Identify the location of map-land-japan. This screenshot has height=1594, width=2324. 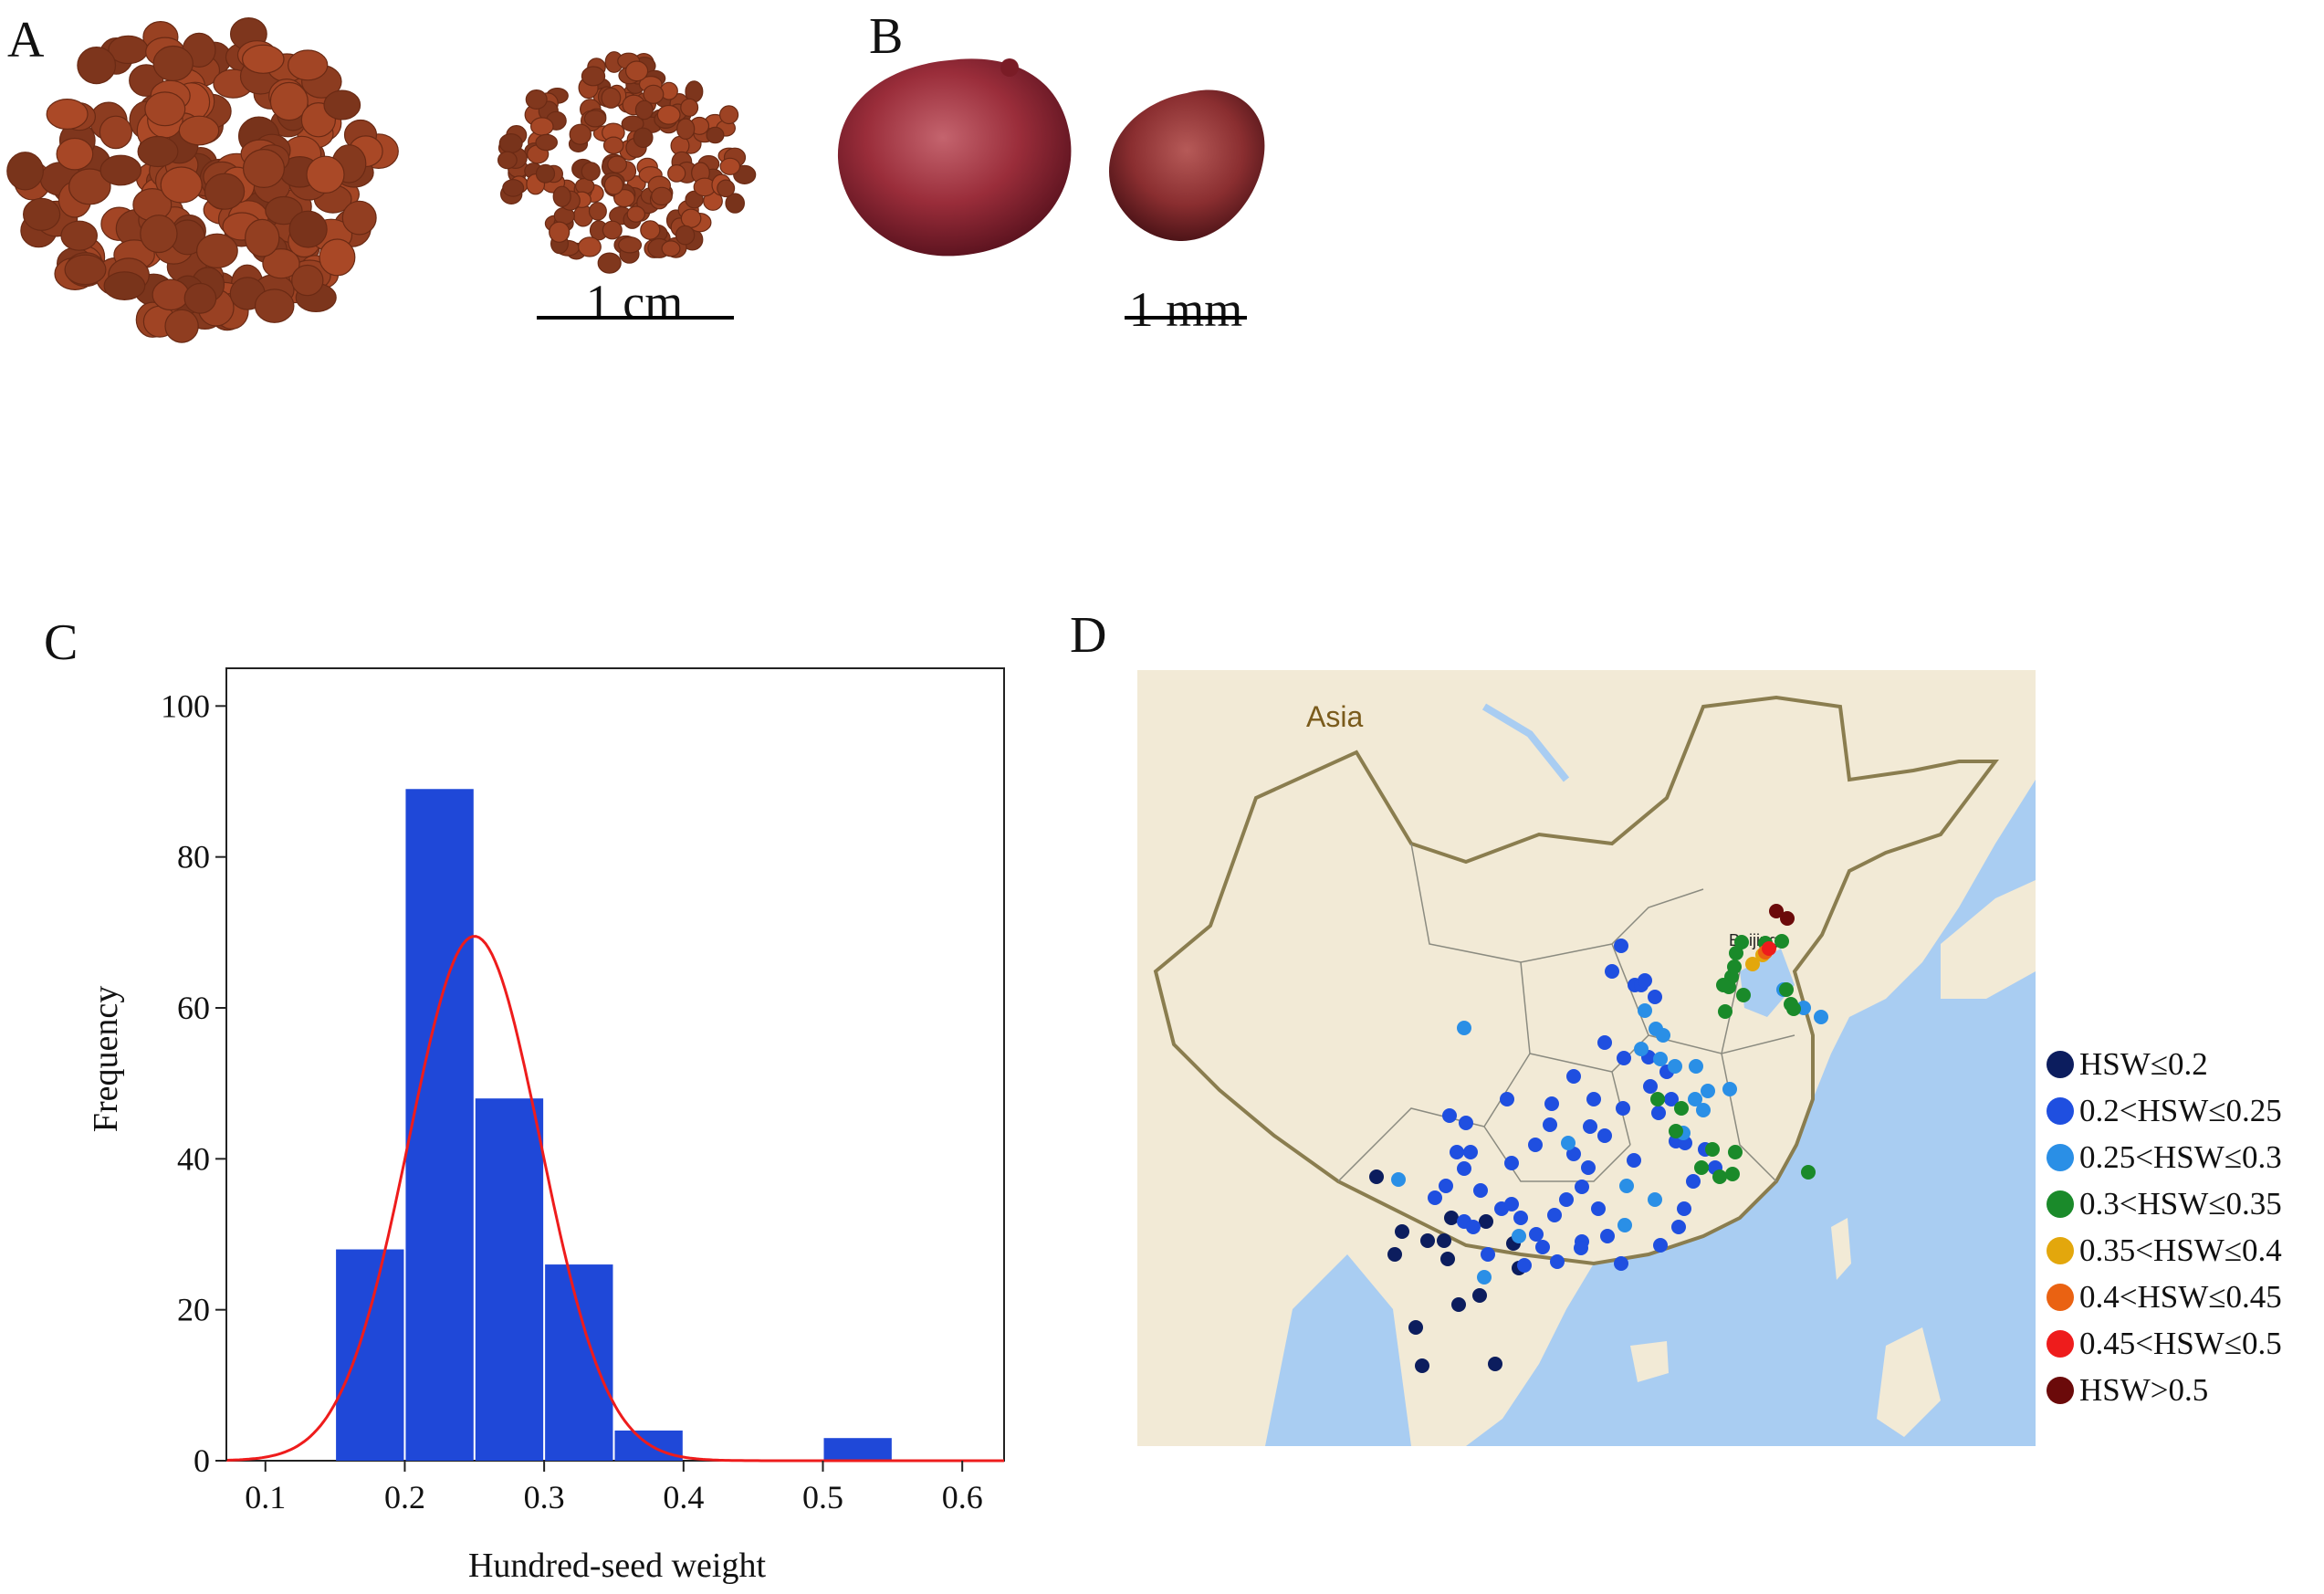
(1988, 940).